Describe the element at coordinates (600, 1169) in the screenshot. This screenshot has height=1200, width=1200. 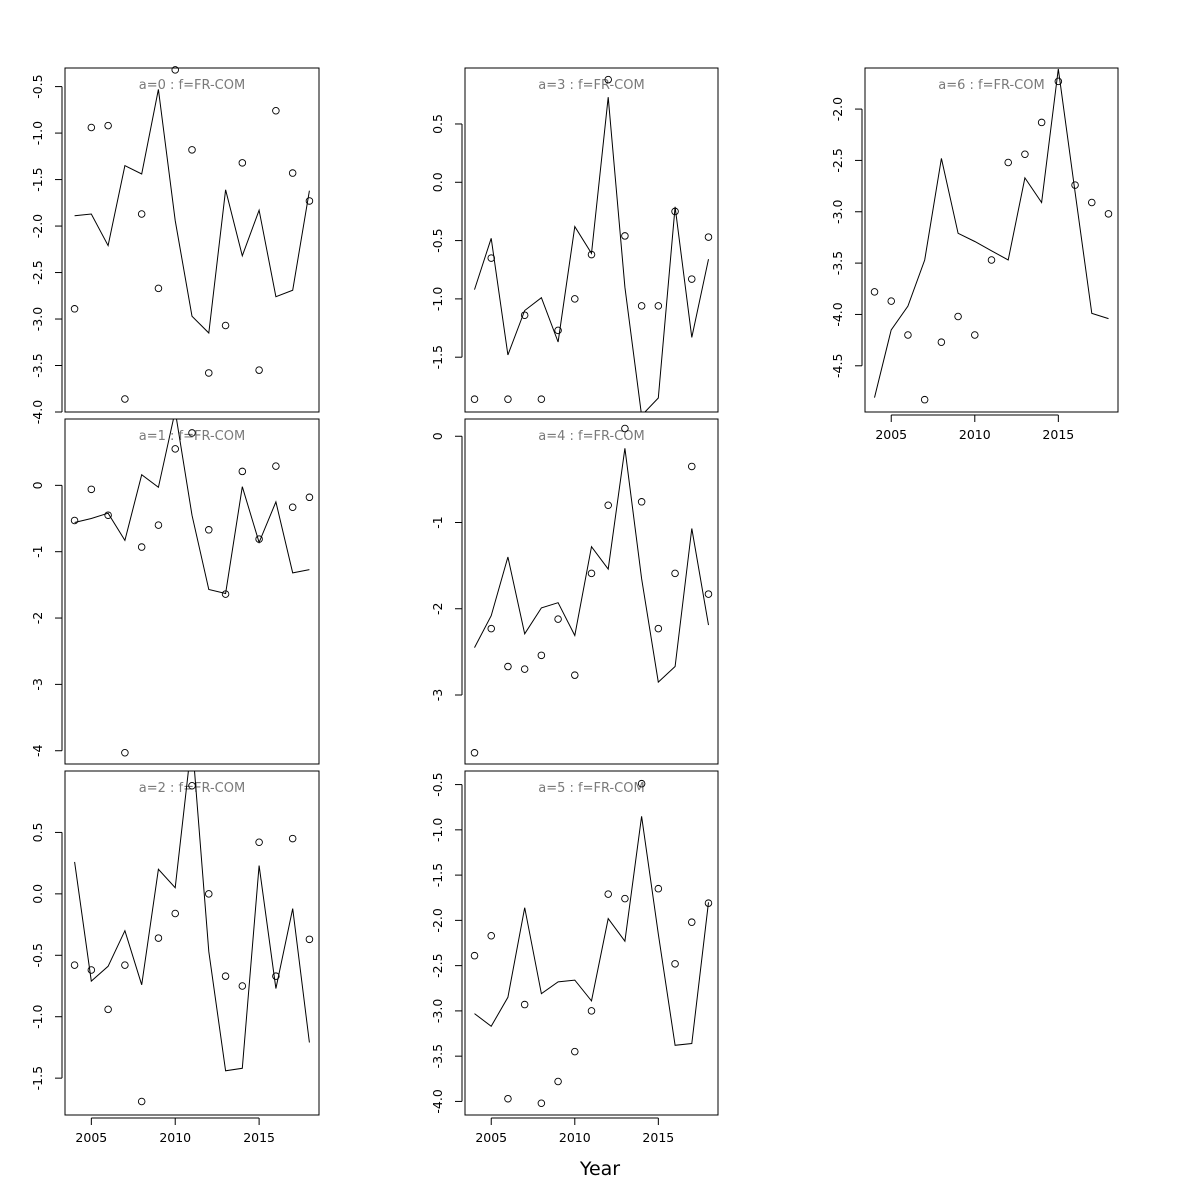
I see `x-axis-title: Year` at that location.